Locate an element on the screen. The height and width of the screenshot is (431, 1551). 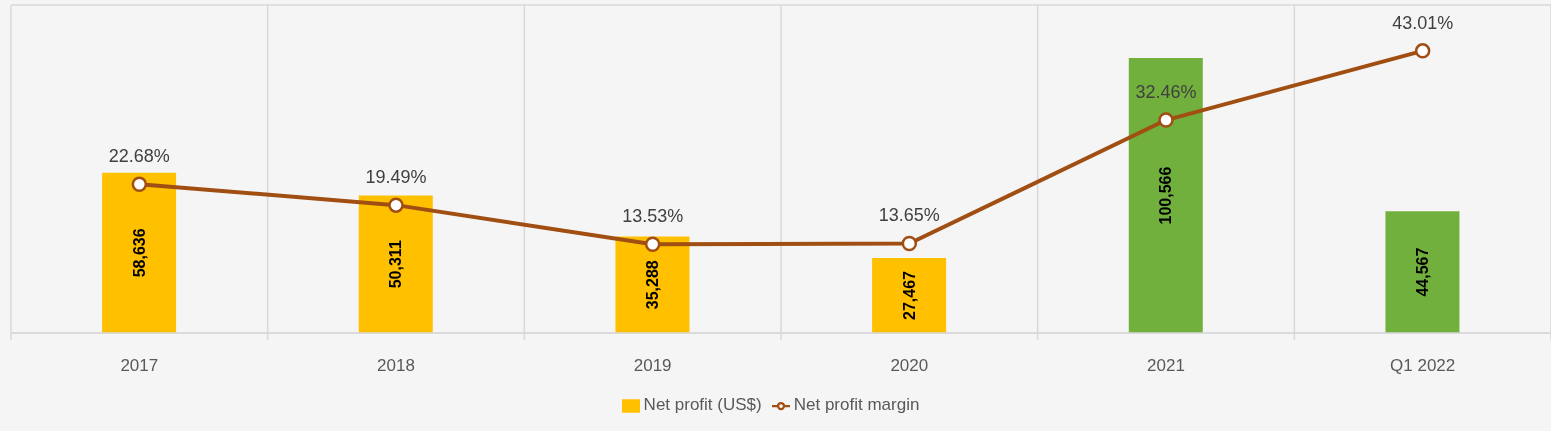
data-label: 13.65% is located at coordinates (909, 215).